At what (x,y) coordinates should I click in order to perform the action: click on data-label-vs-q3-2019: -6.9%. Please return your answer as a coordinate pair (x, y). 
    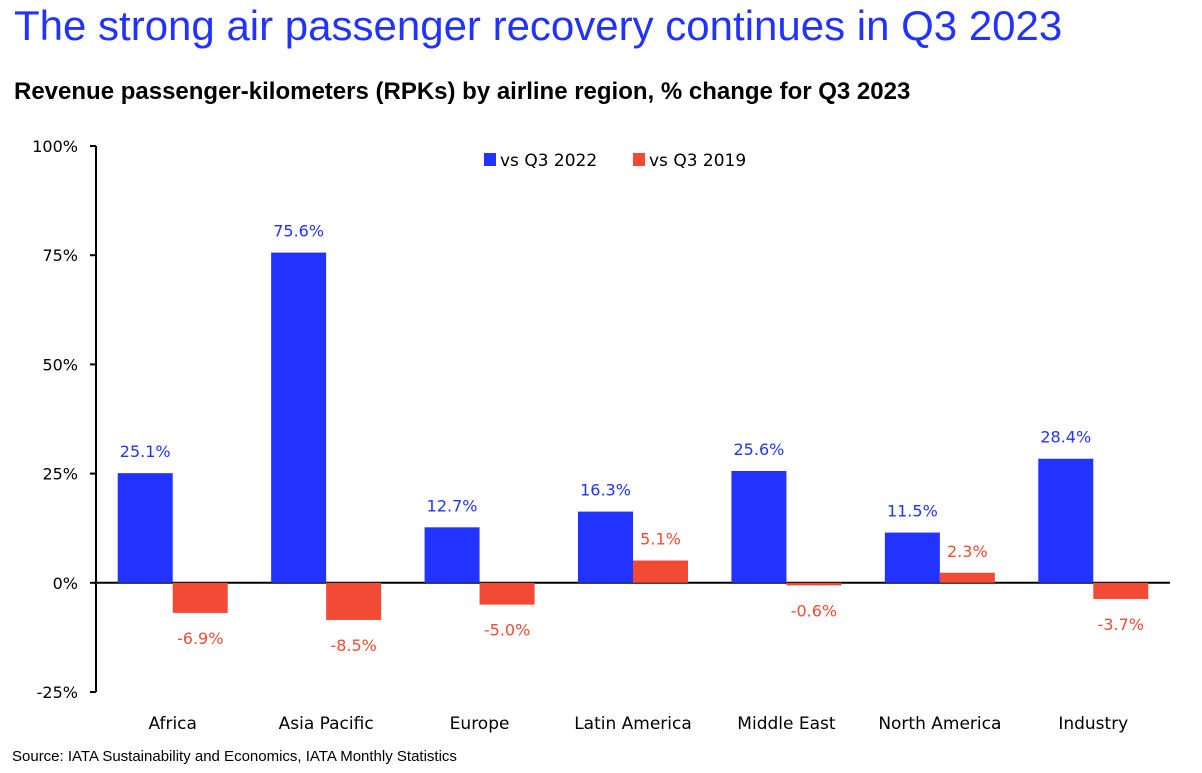
    Looking at the image, I should click on (200, 638).